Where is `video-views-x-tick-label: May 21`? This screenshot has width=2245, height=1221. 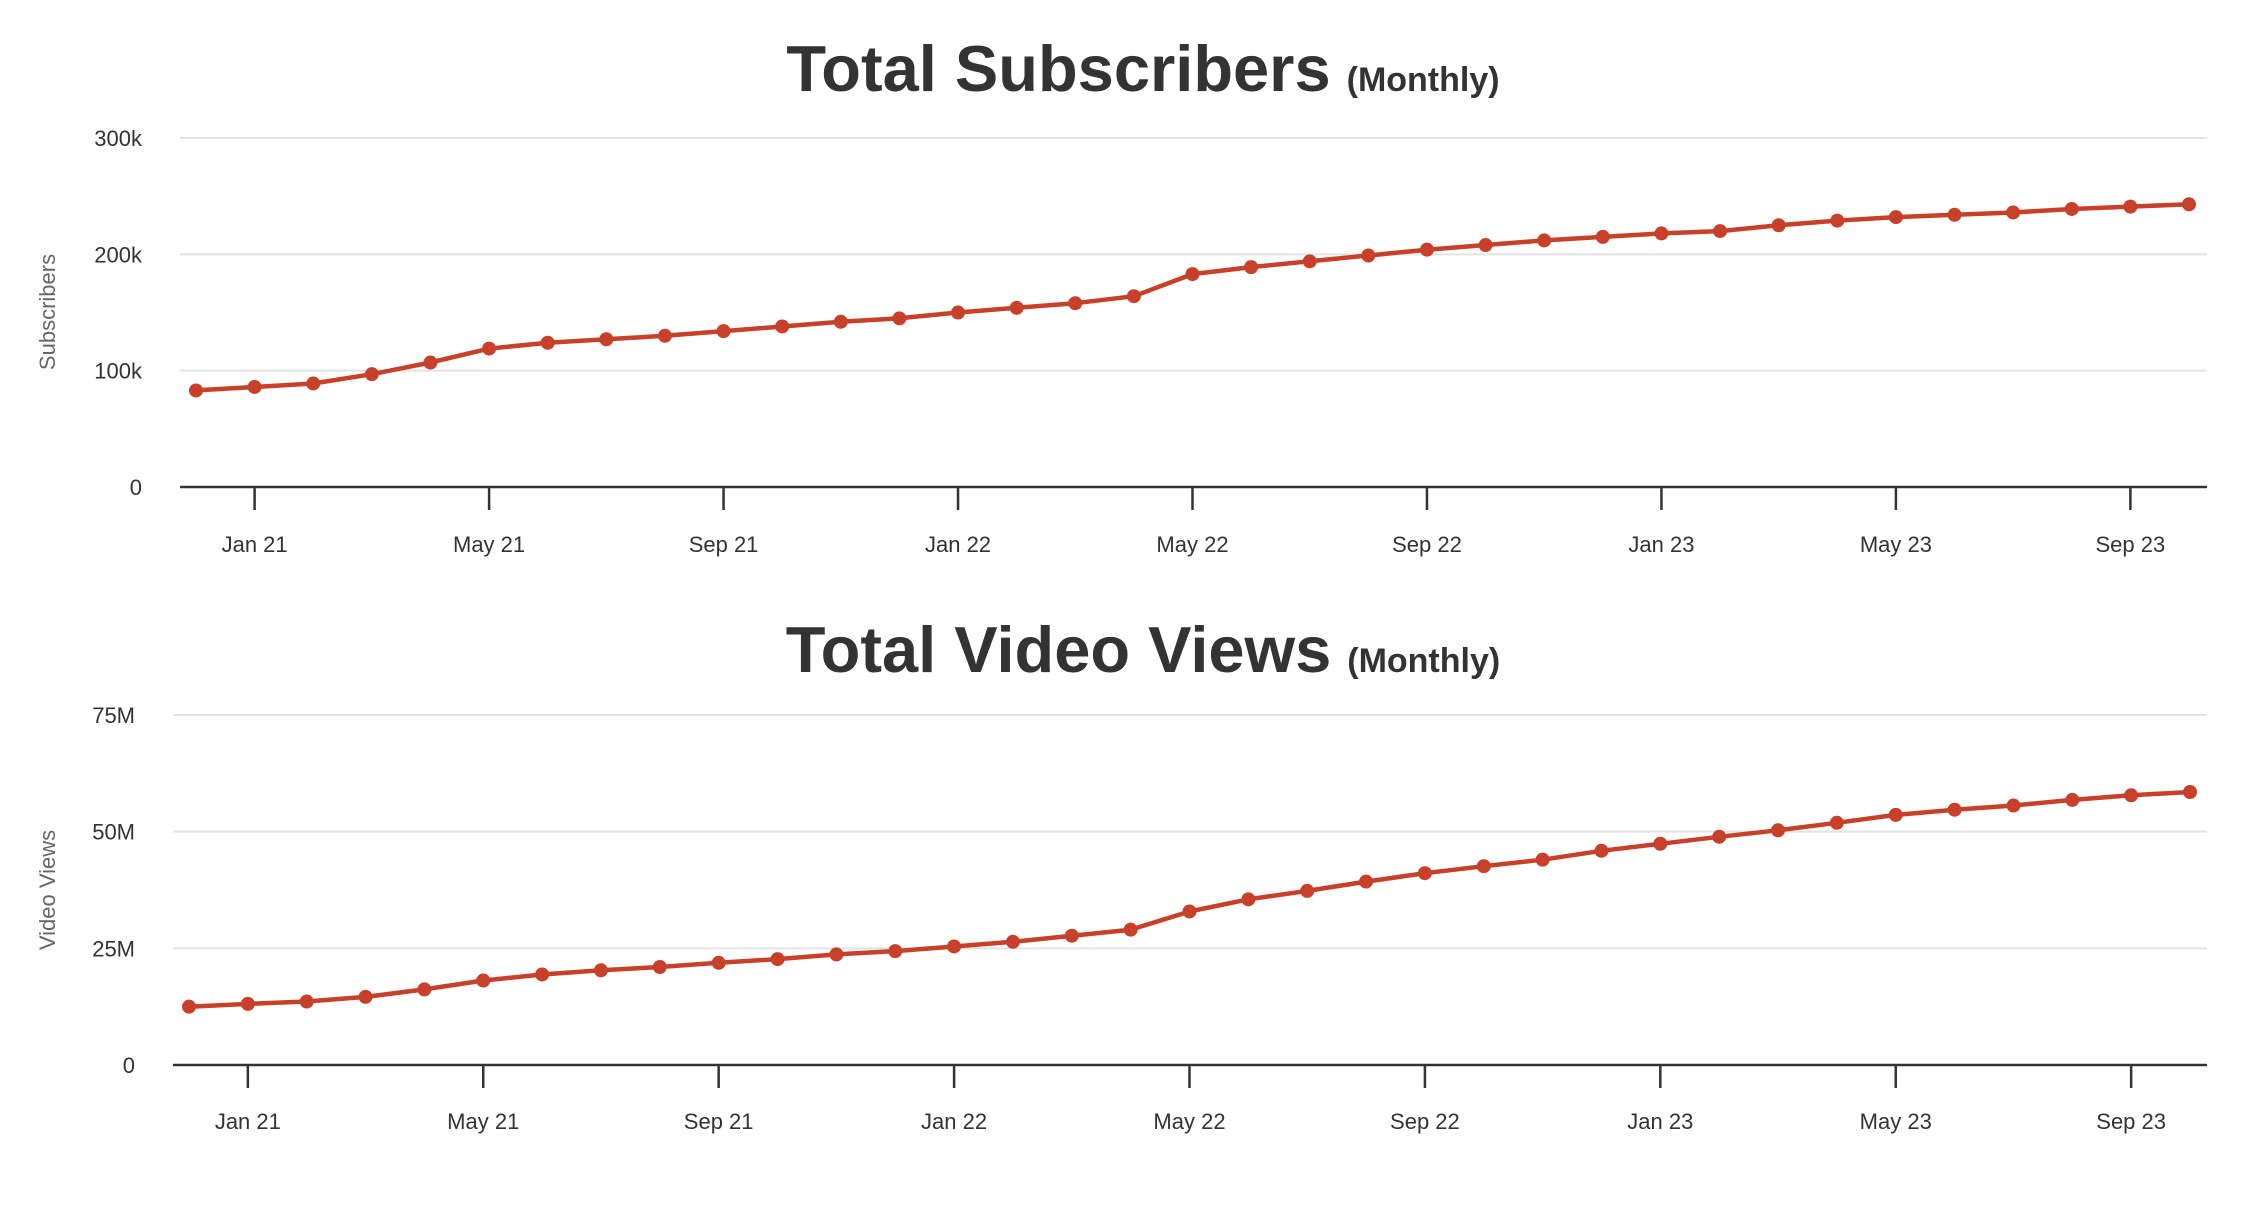
video-views-x-tick-label: May 21 is located at coordinates (483, 1121).